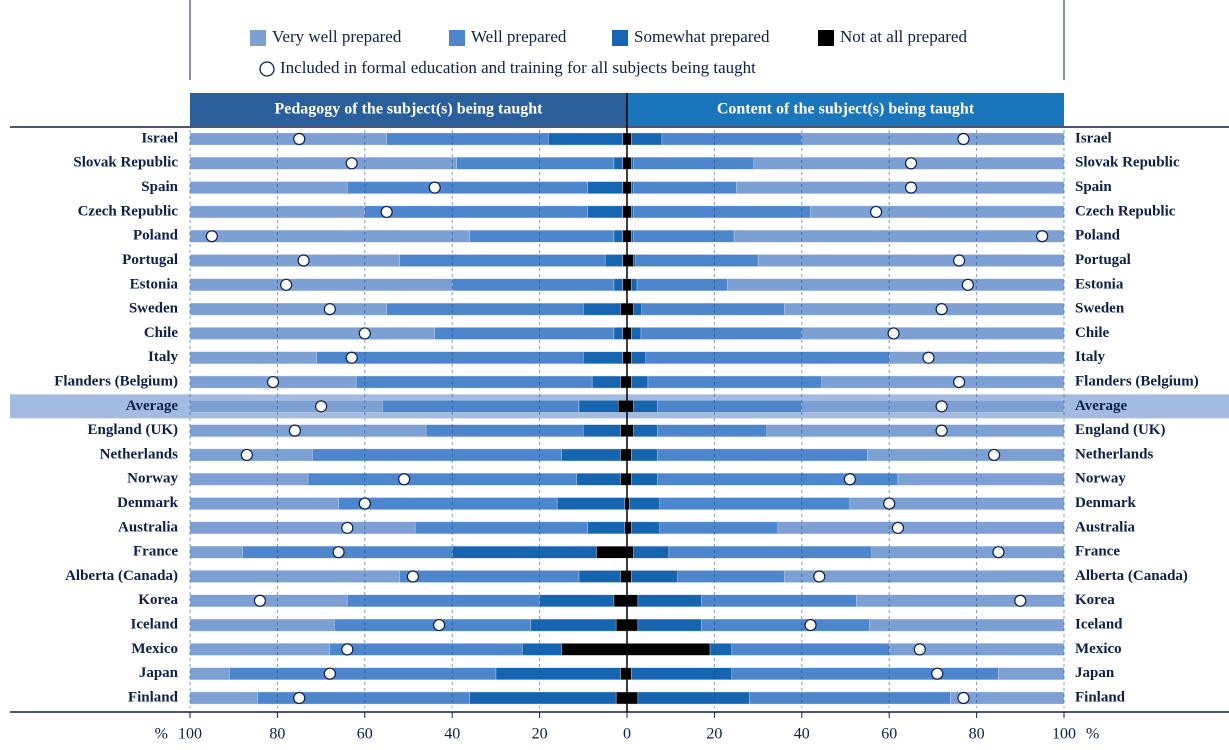 The height and width of the screenshot is (750, 1229). I want to click on category-label: Finland, so click(153, 697).